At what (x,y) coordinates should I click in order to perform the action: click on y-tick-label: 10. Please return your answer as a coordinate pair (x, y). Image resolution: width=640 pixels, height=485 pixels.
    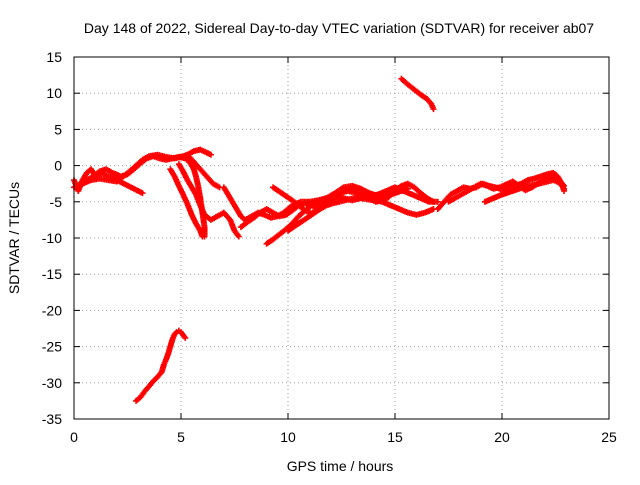
    Looking at the image, I should click on (54, 93).